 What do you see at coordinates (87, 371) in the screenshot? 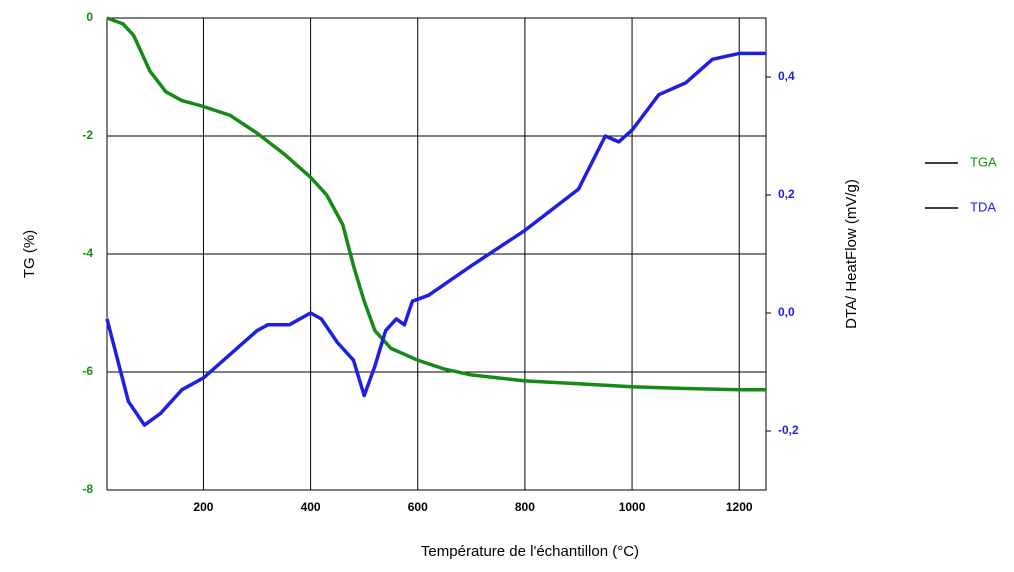
I see `y-tick-label: -6` at bounding box center [87, 371].